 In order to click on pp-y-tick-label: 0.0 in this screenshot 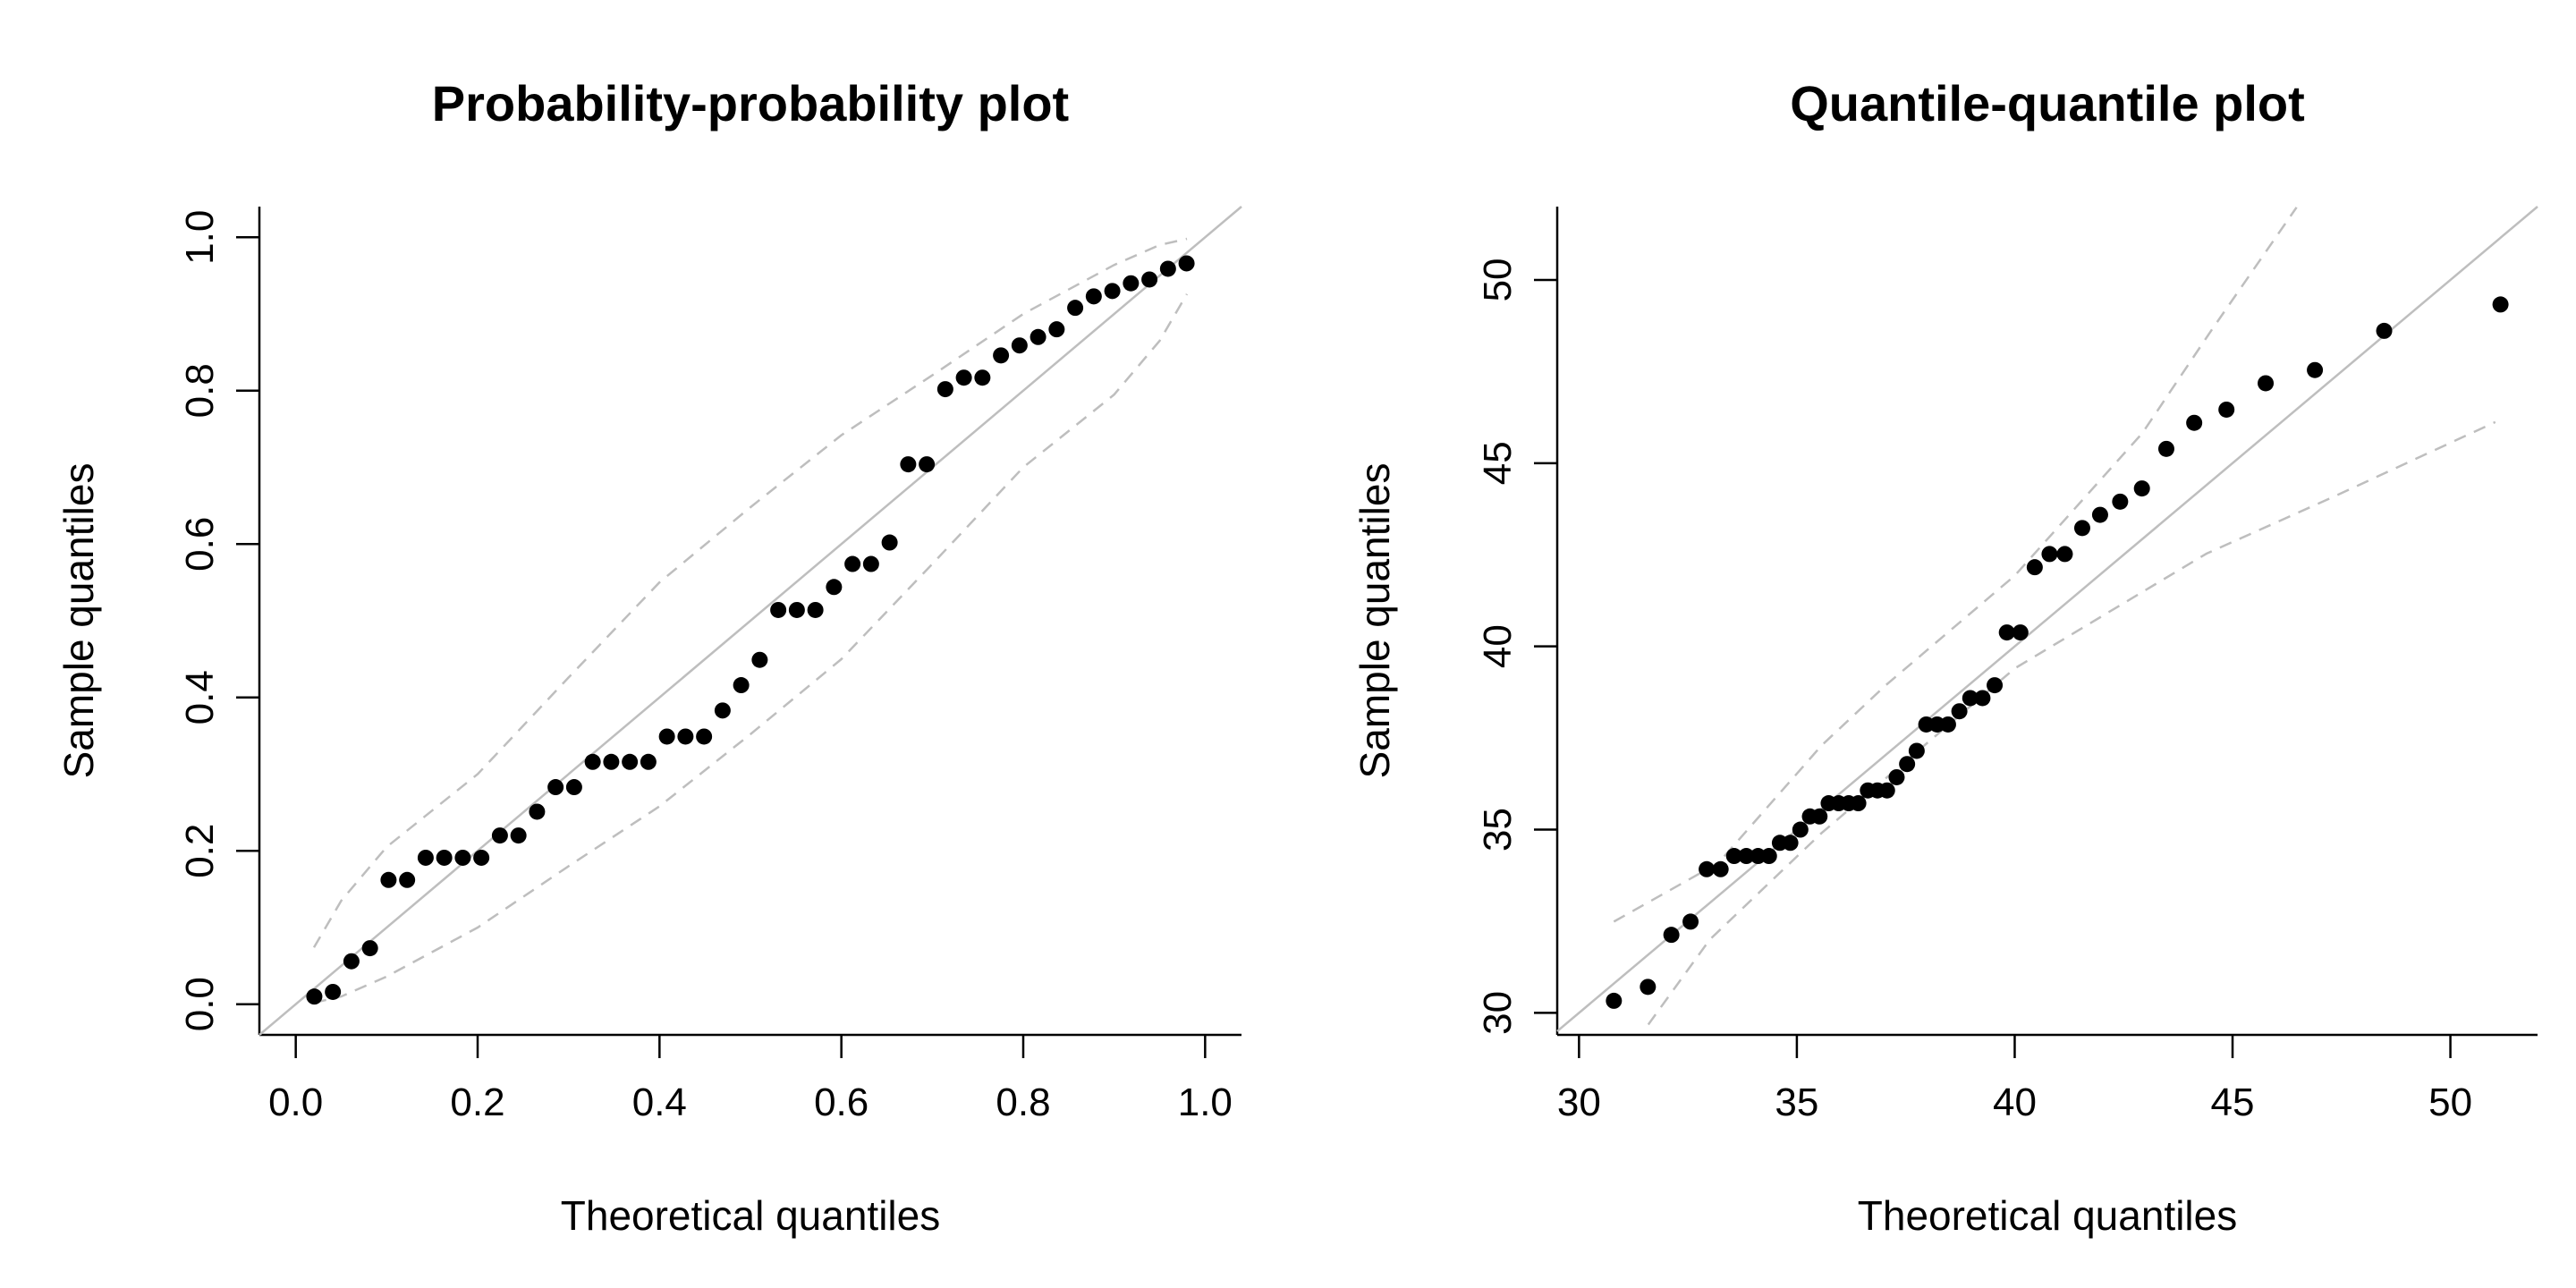, I will do `click(200, 1004)`.